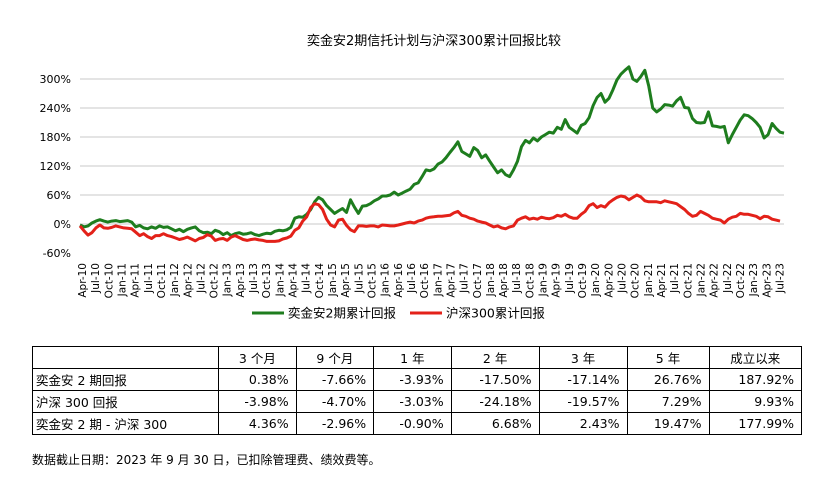  I want to click on y-tick-label: 60%, so click(59, 195).